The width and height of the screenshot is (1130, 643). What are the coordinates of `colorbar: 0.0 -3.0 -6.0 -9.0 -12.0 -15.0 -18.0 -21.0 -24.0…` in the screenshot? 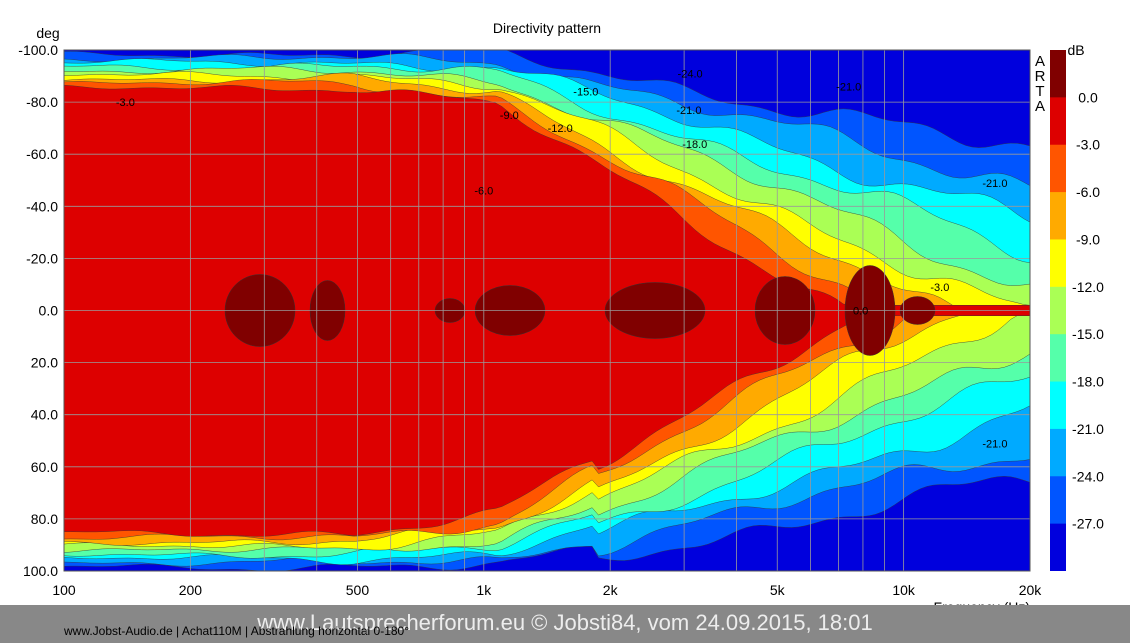 It's located at (1077, 310).